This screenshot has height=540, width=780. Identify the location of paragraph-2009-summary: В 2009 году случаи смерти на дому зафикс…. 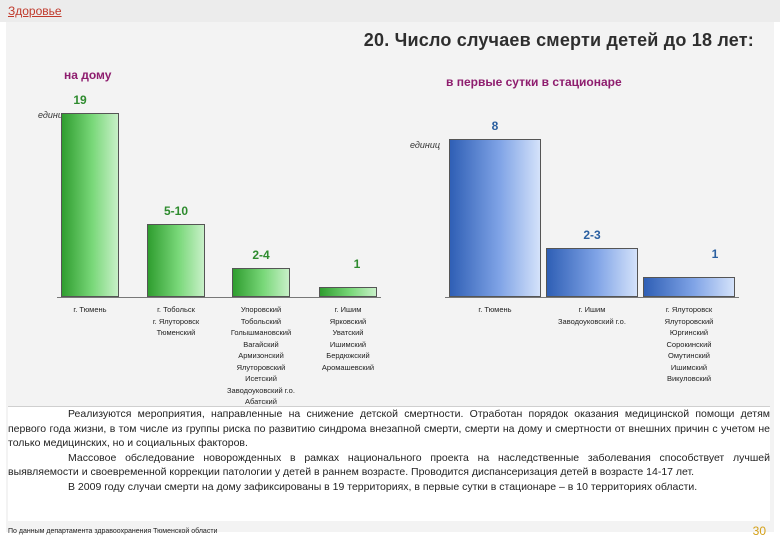
(383, 486).